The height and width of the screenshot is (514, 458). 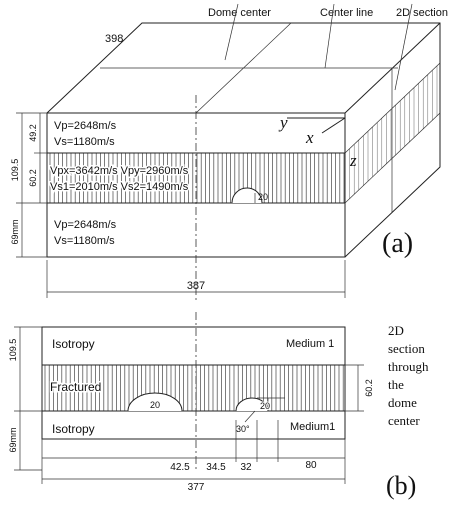 I want to click on callout: 2D section, so click(x=422, y=13).